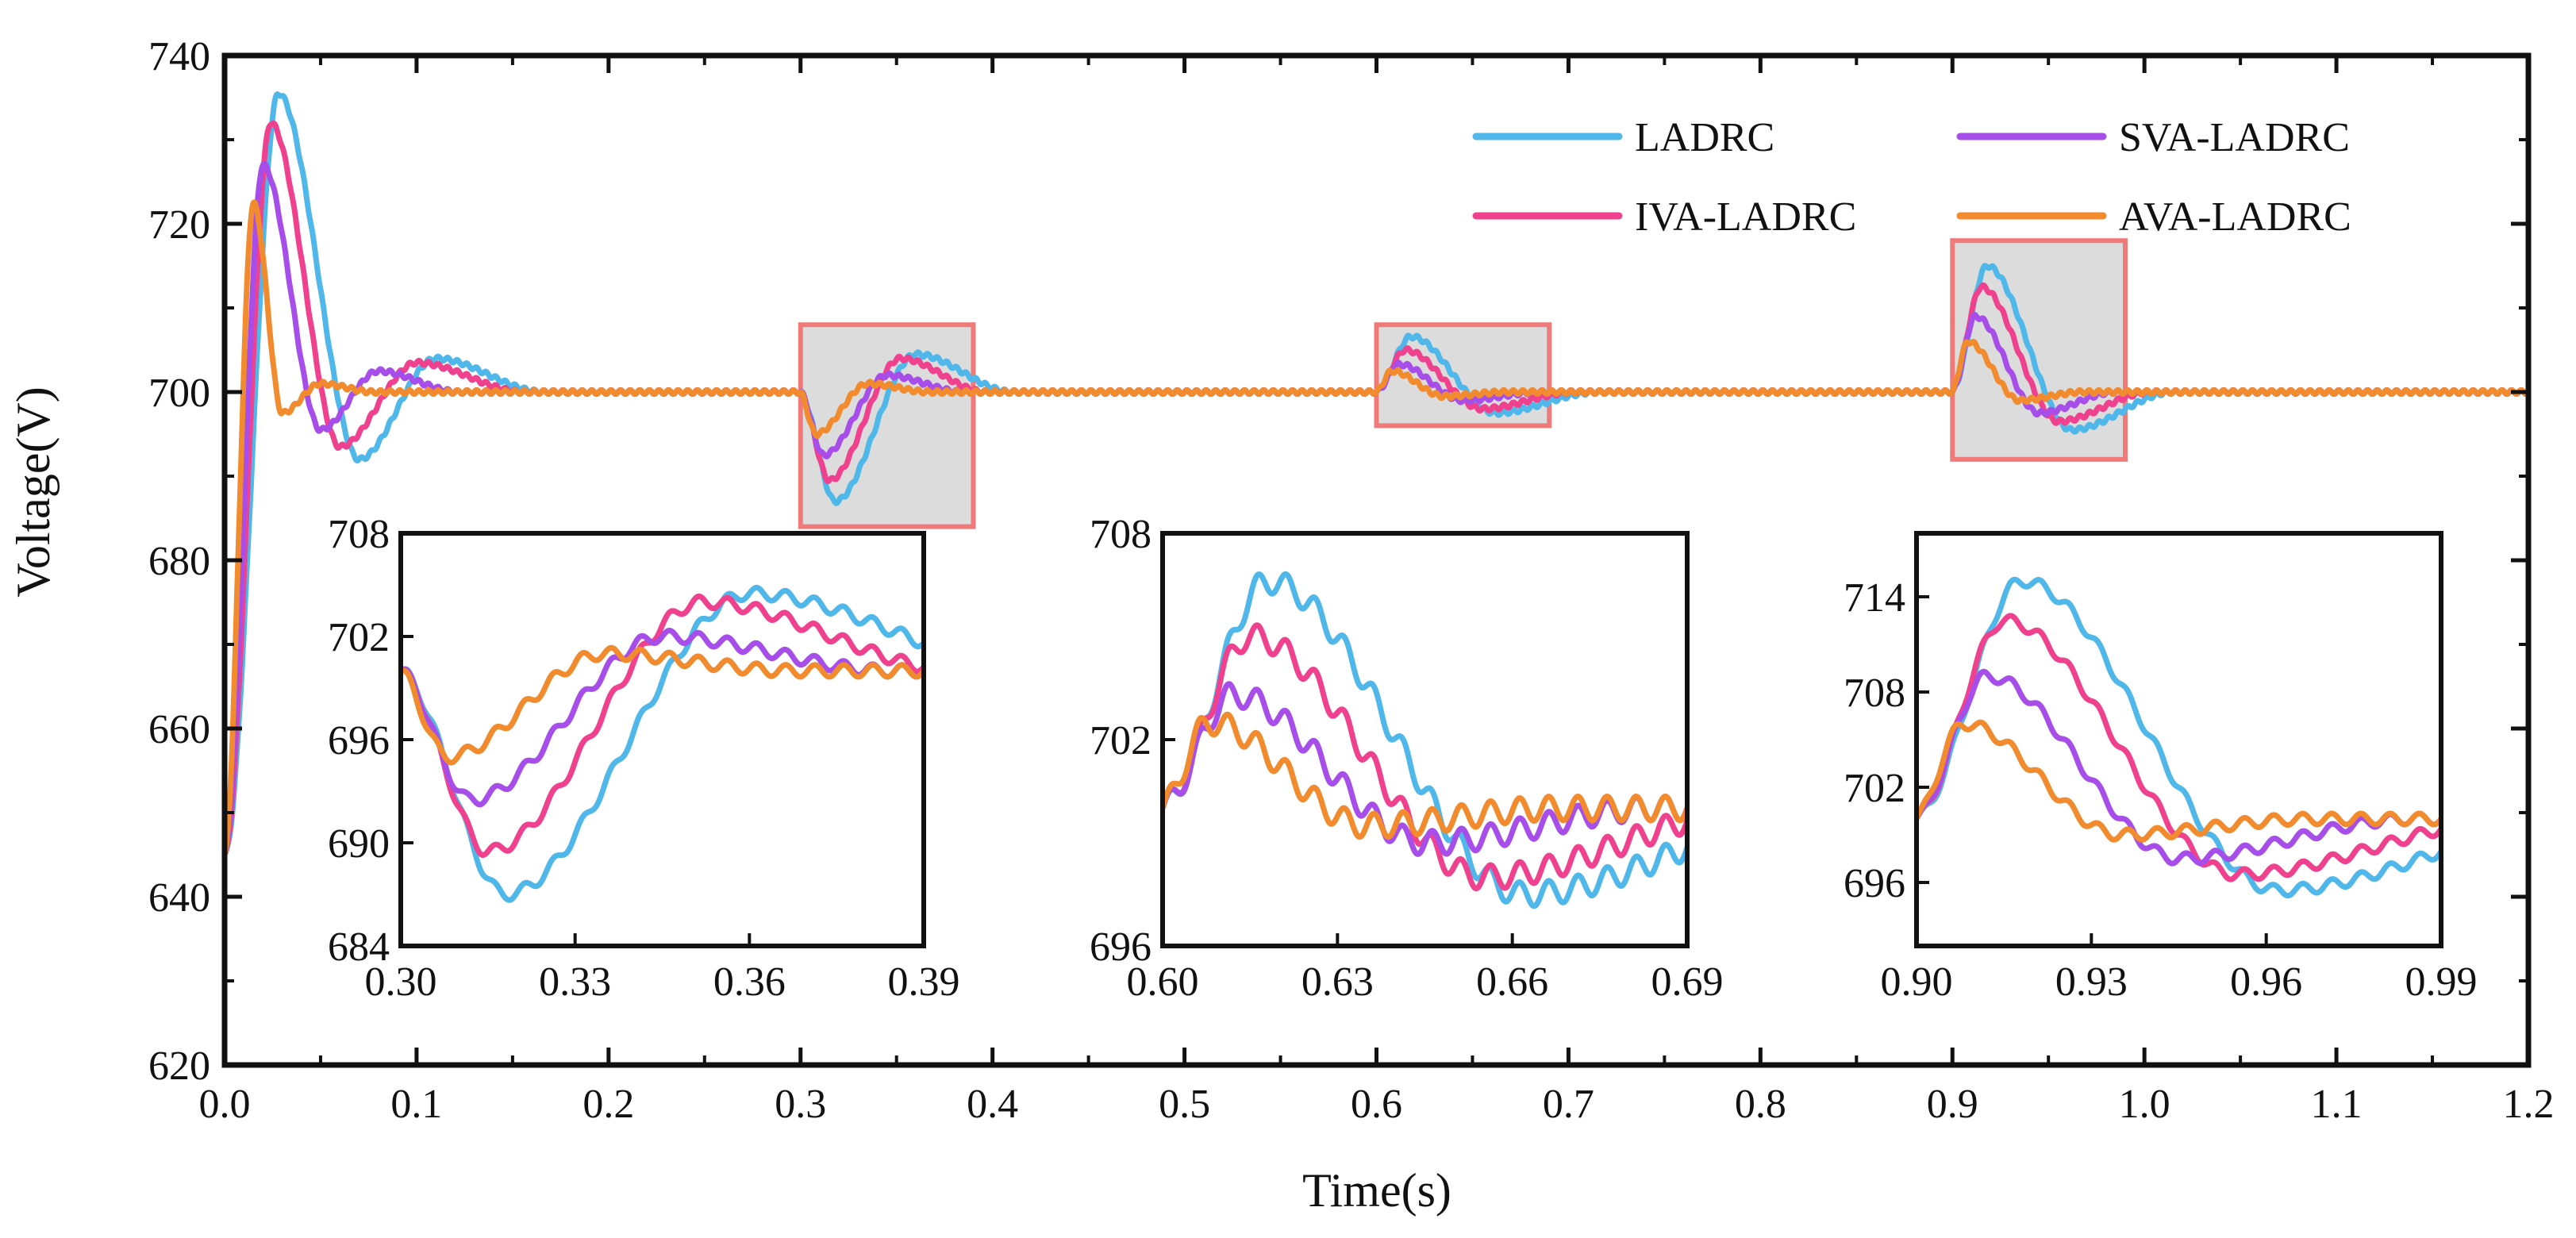 The height and width of the screenshot is (1238, 2576). I want to click on y-tick-label: 620, so click(179, 1066).